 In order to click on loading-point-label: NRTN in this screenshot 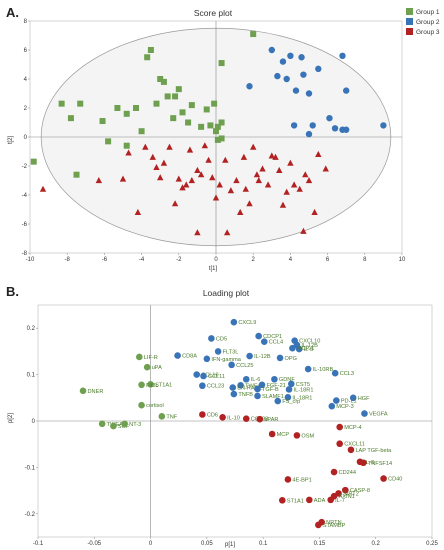, I will do `click(333, 523)`.